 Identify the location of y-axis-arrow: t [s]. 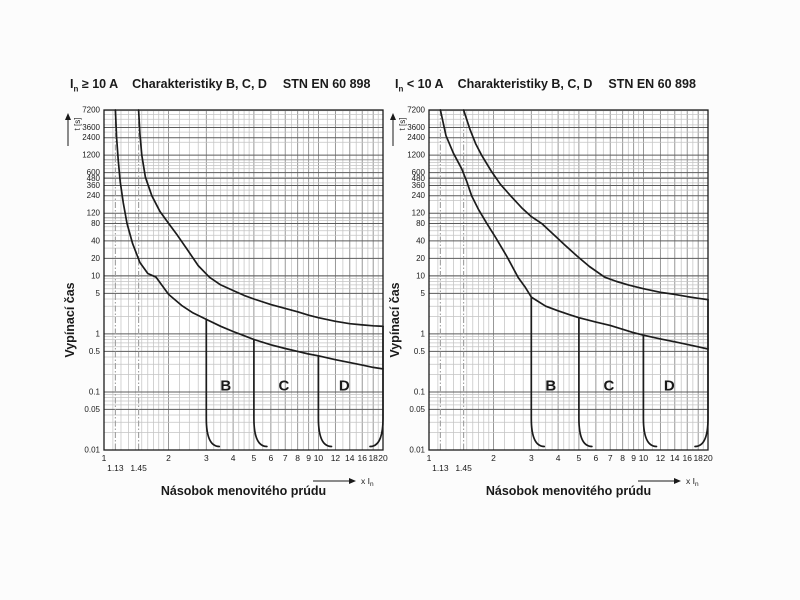
(73, 129).